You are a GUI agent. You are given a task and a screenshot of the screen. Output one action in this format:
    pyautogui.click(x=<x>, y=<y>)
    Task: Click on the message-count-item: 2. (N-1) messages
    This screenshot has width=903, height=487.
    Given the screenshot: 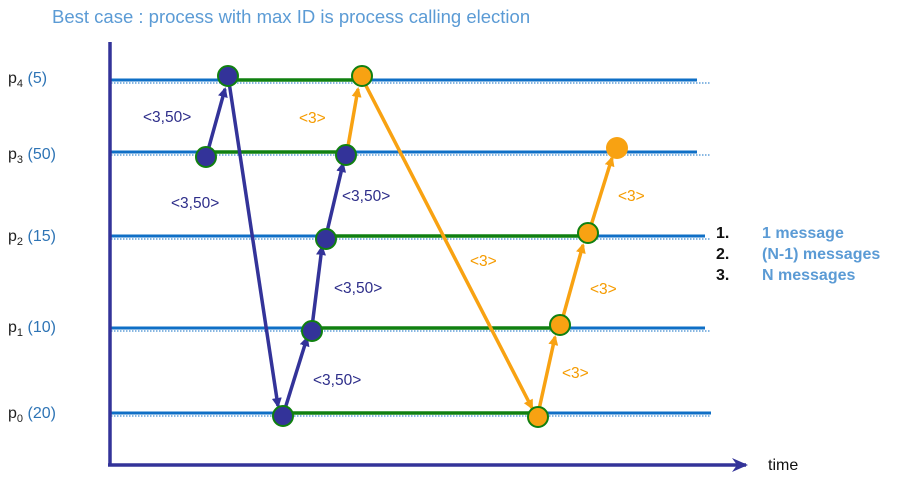 What is the action you would take?
    pyautogui.click(x=798, y=254)
    